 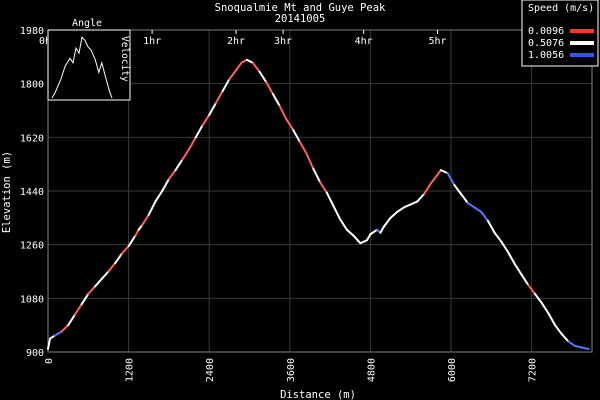 I want to click on y-tick-label: 1620, so click(x=32, y=138).